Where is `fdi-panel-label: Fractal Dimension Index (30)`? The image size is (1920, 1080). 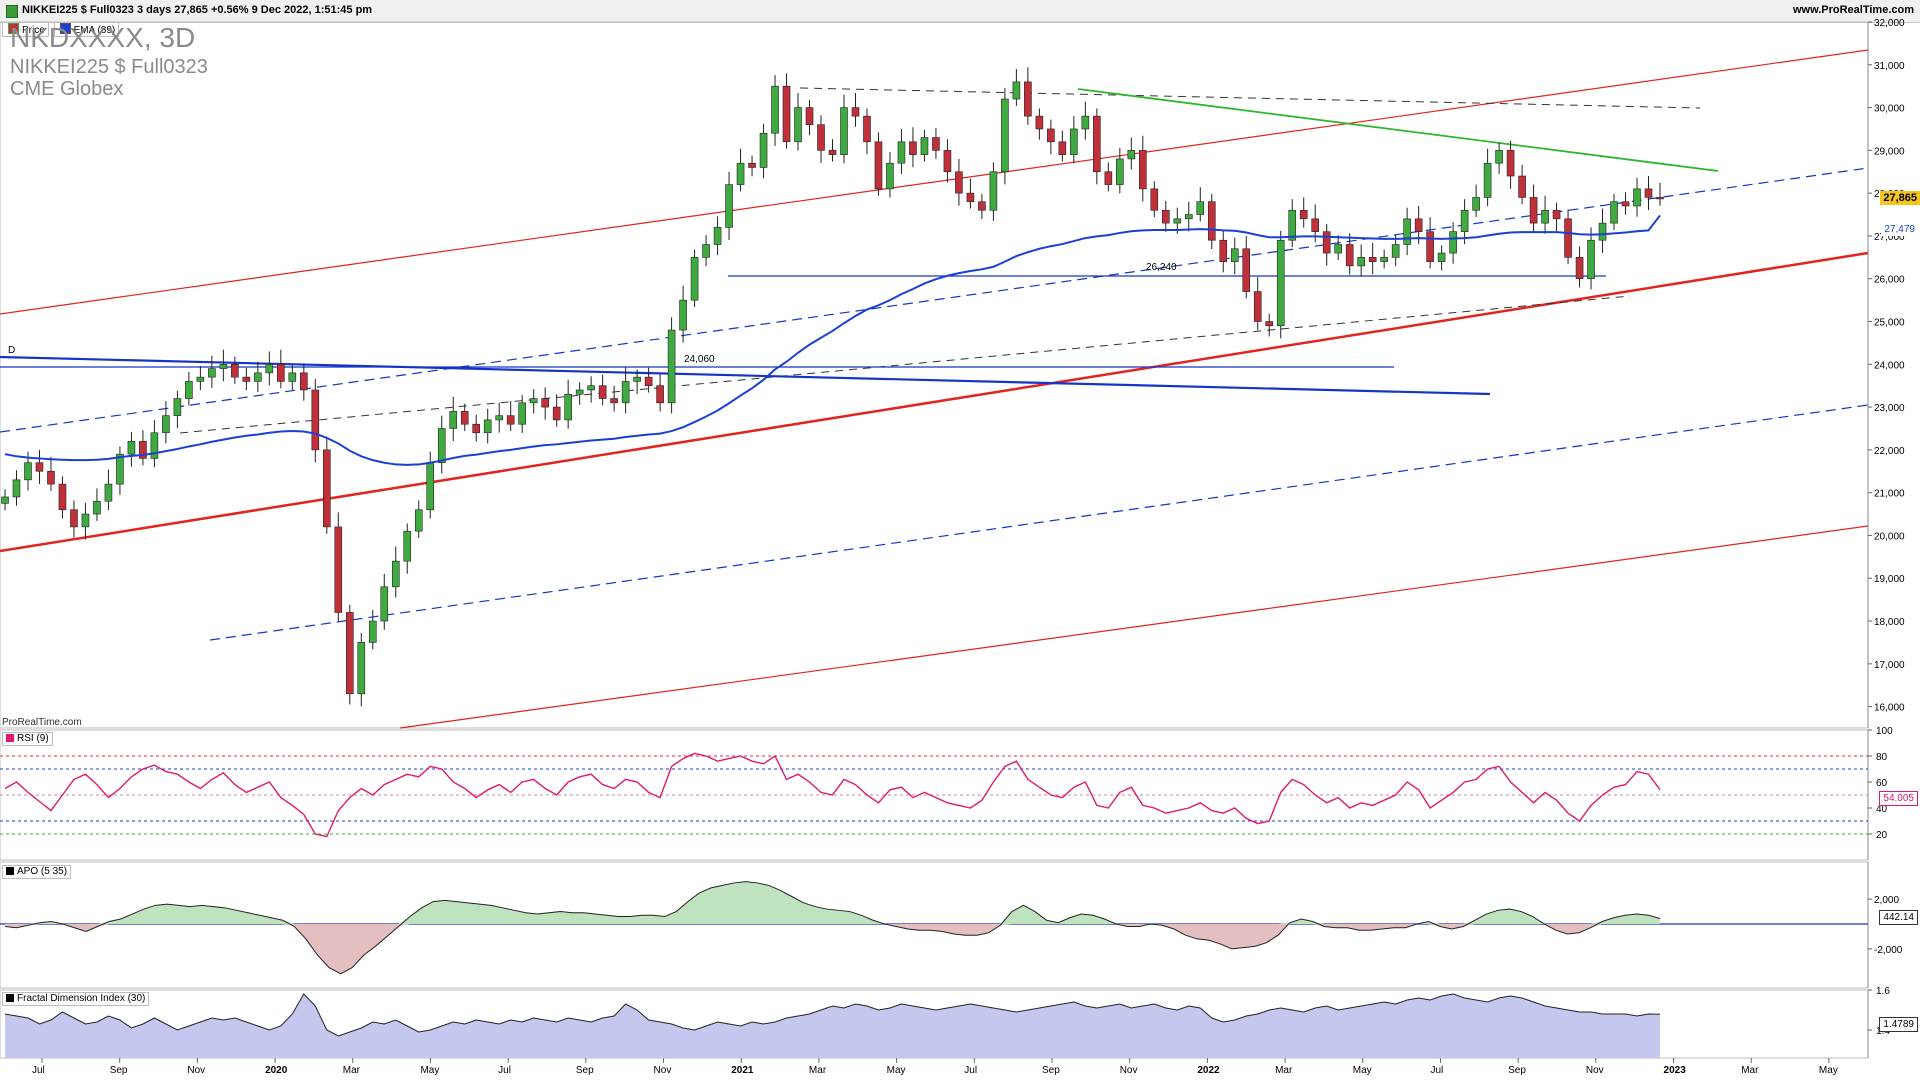 fdi-panel-label: Fractal Dimension Index (30) is located at coordinates (76, 999).